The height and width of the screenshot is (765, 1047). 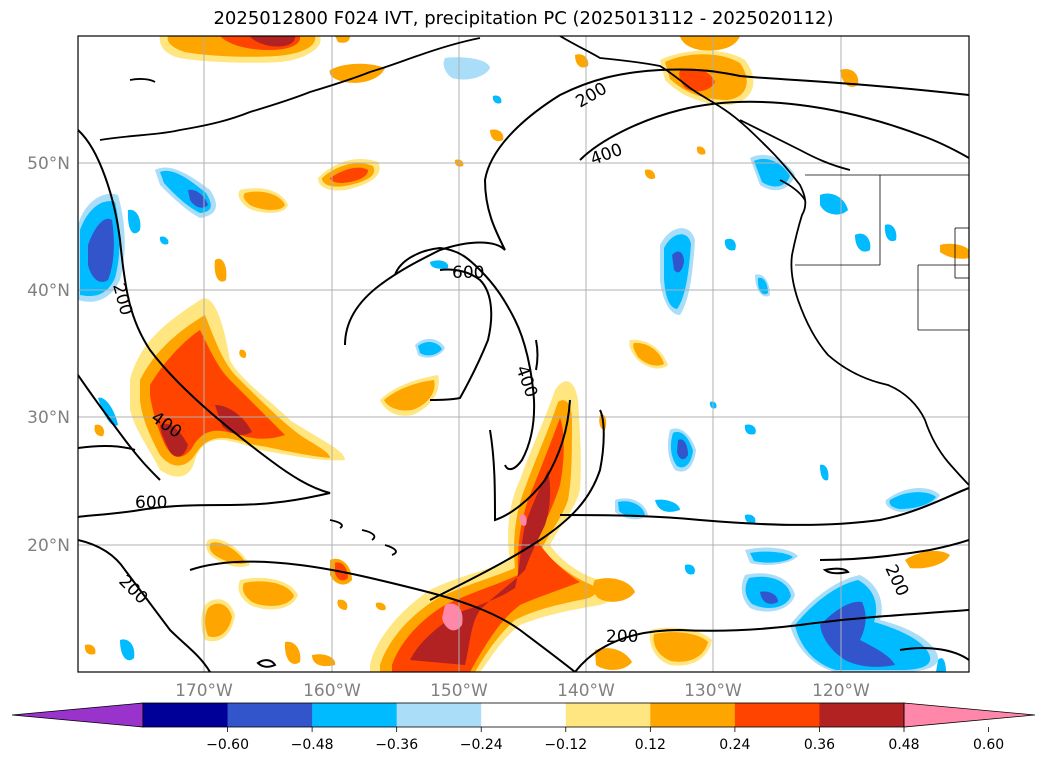 I want to click on colorbar-tick-label: 0.36, so click(x=819, y=745).